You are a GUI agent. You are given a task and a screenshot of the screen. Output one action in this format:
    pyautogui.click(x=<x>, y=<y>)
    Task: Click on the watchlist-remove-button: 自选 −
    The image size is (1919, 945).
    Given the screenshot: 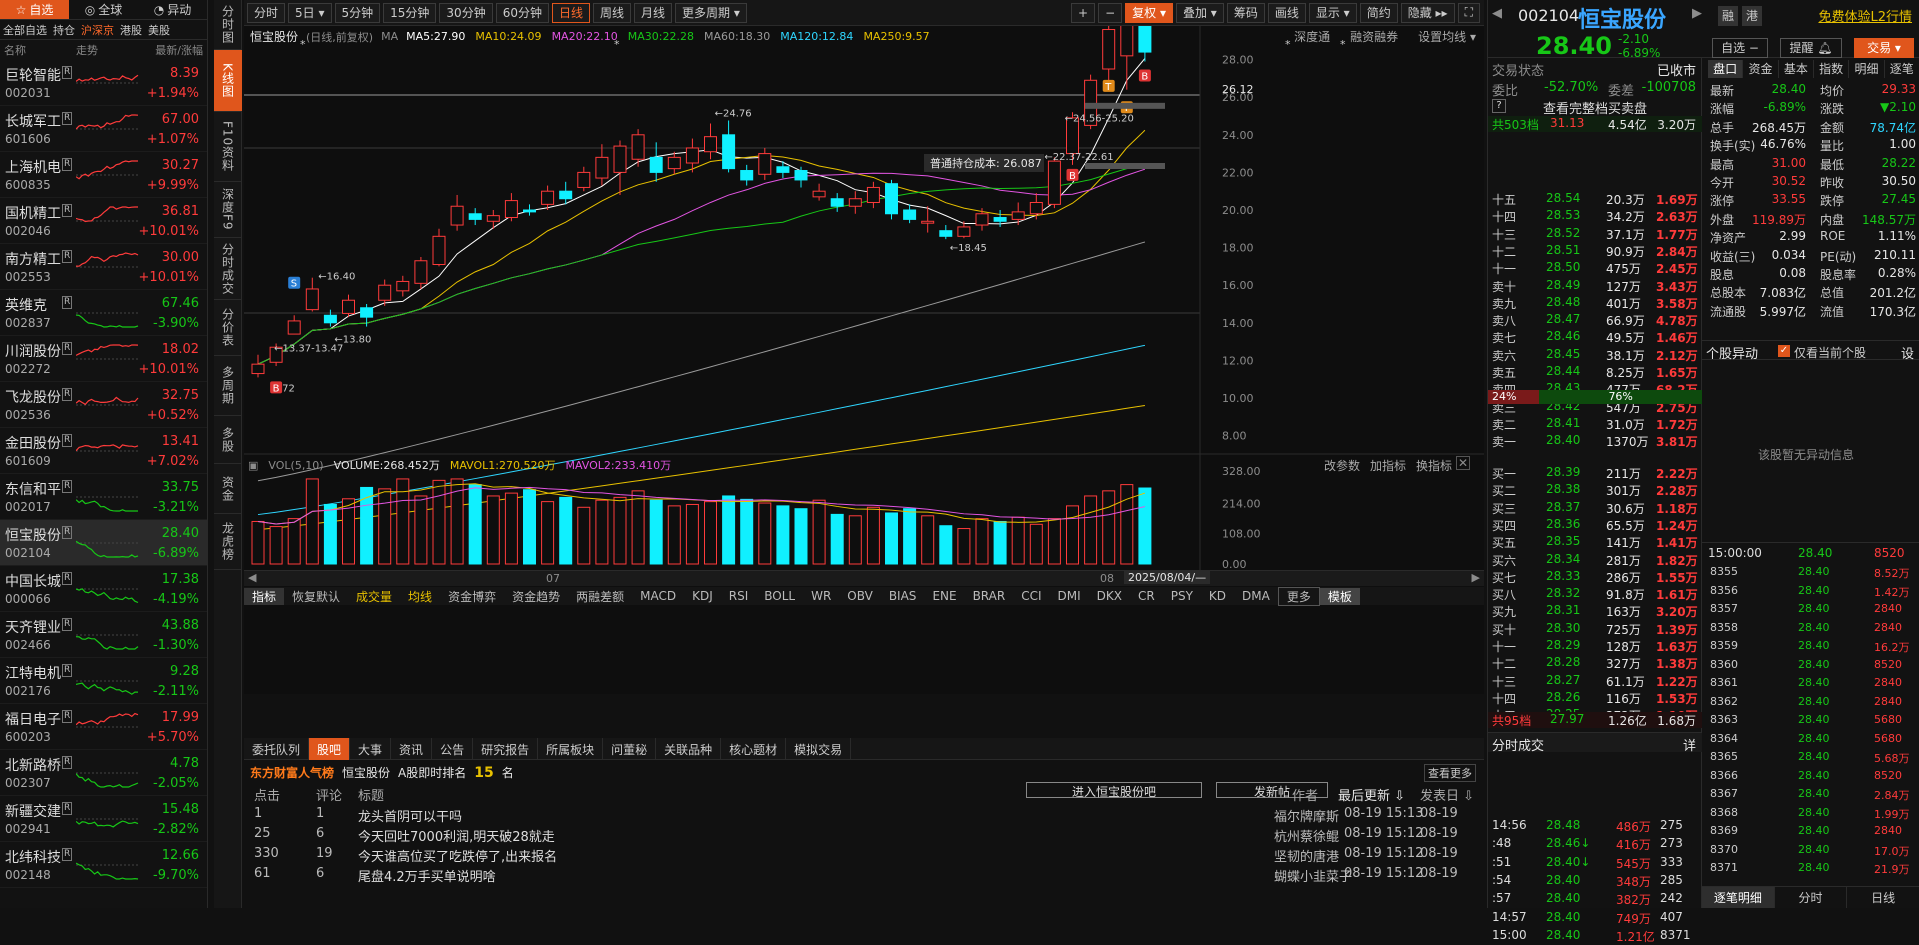 What is the action you would take?
    pyautogui.click(x=1740, y=48)
    